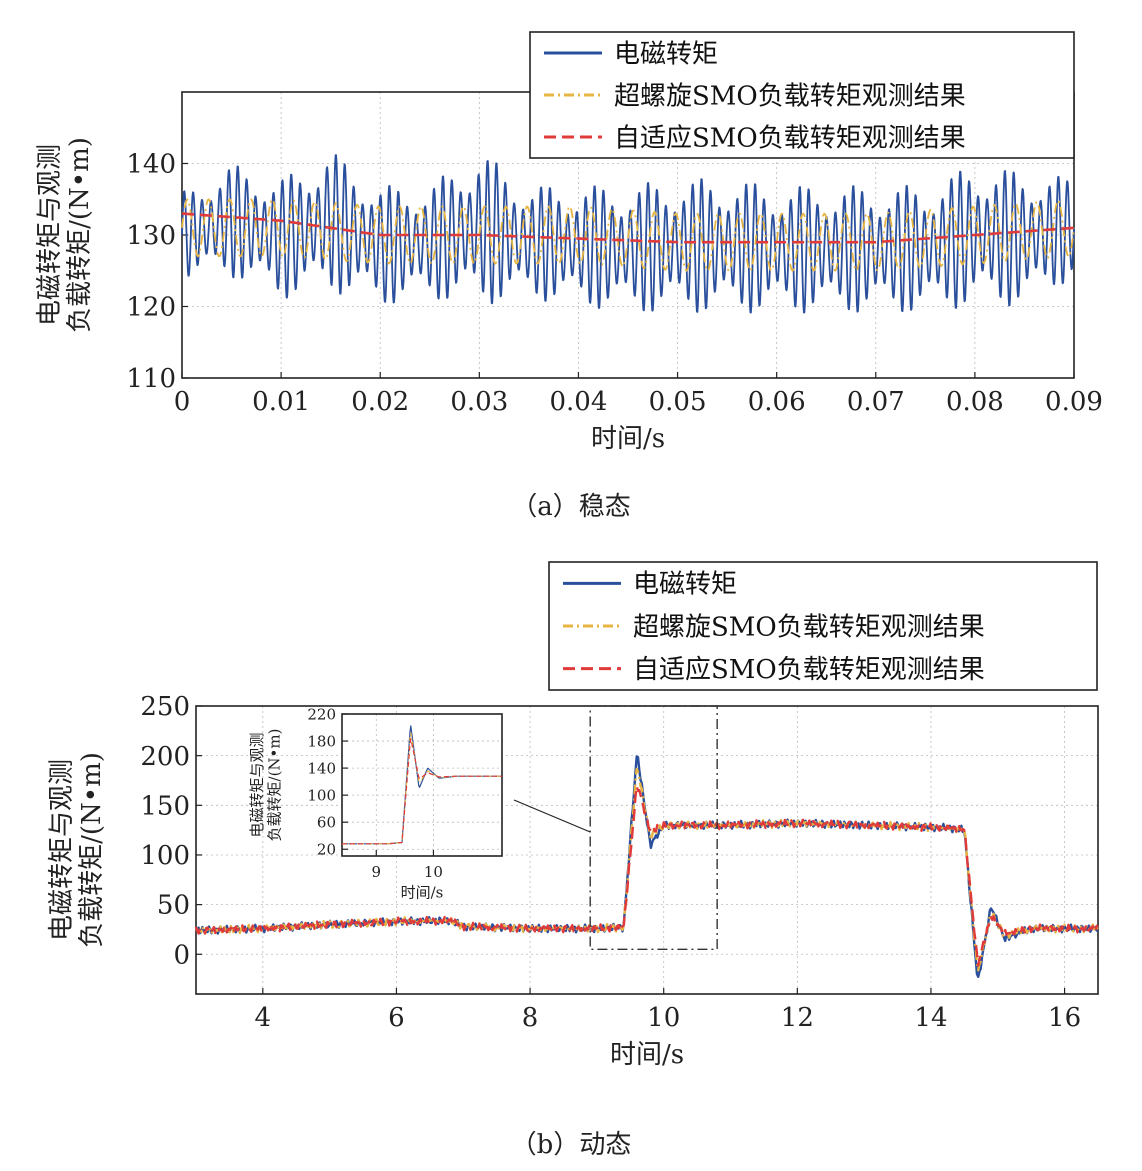 The height and width of the screenshot is (1171, 1142). I want to click on a-y-axis-label-line-1: 负载转矩/(N•m), so click(80, 235).